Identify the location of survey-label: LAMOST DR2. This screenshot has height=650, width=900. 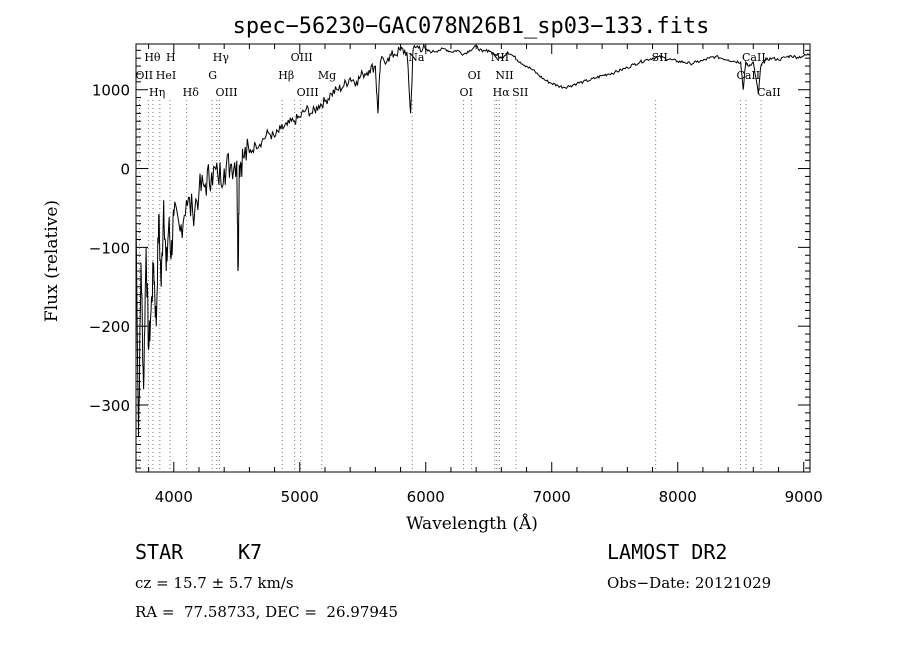
(667, 552).